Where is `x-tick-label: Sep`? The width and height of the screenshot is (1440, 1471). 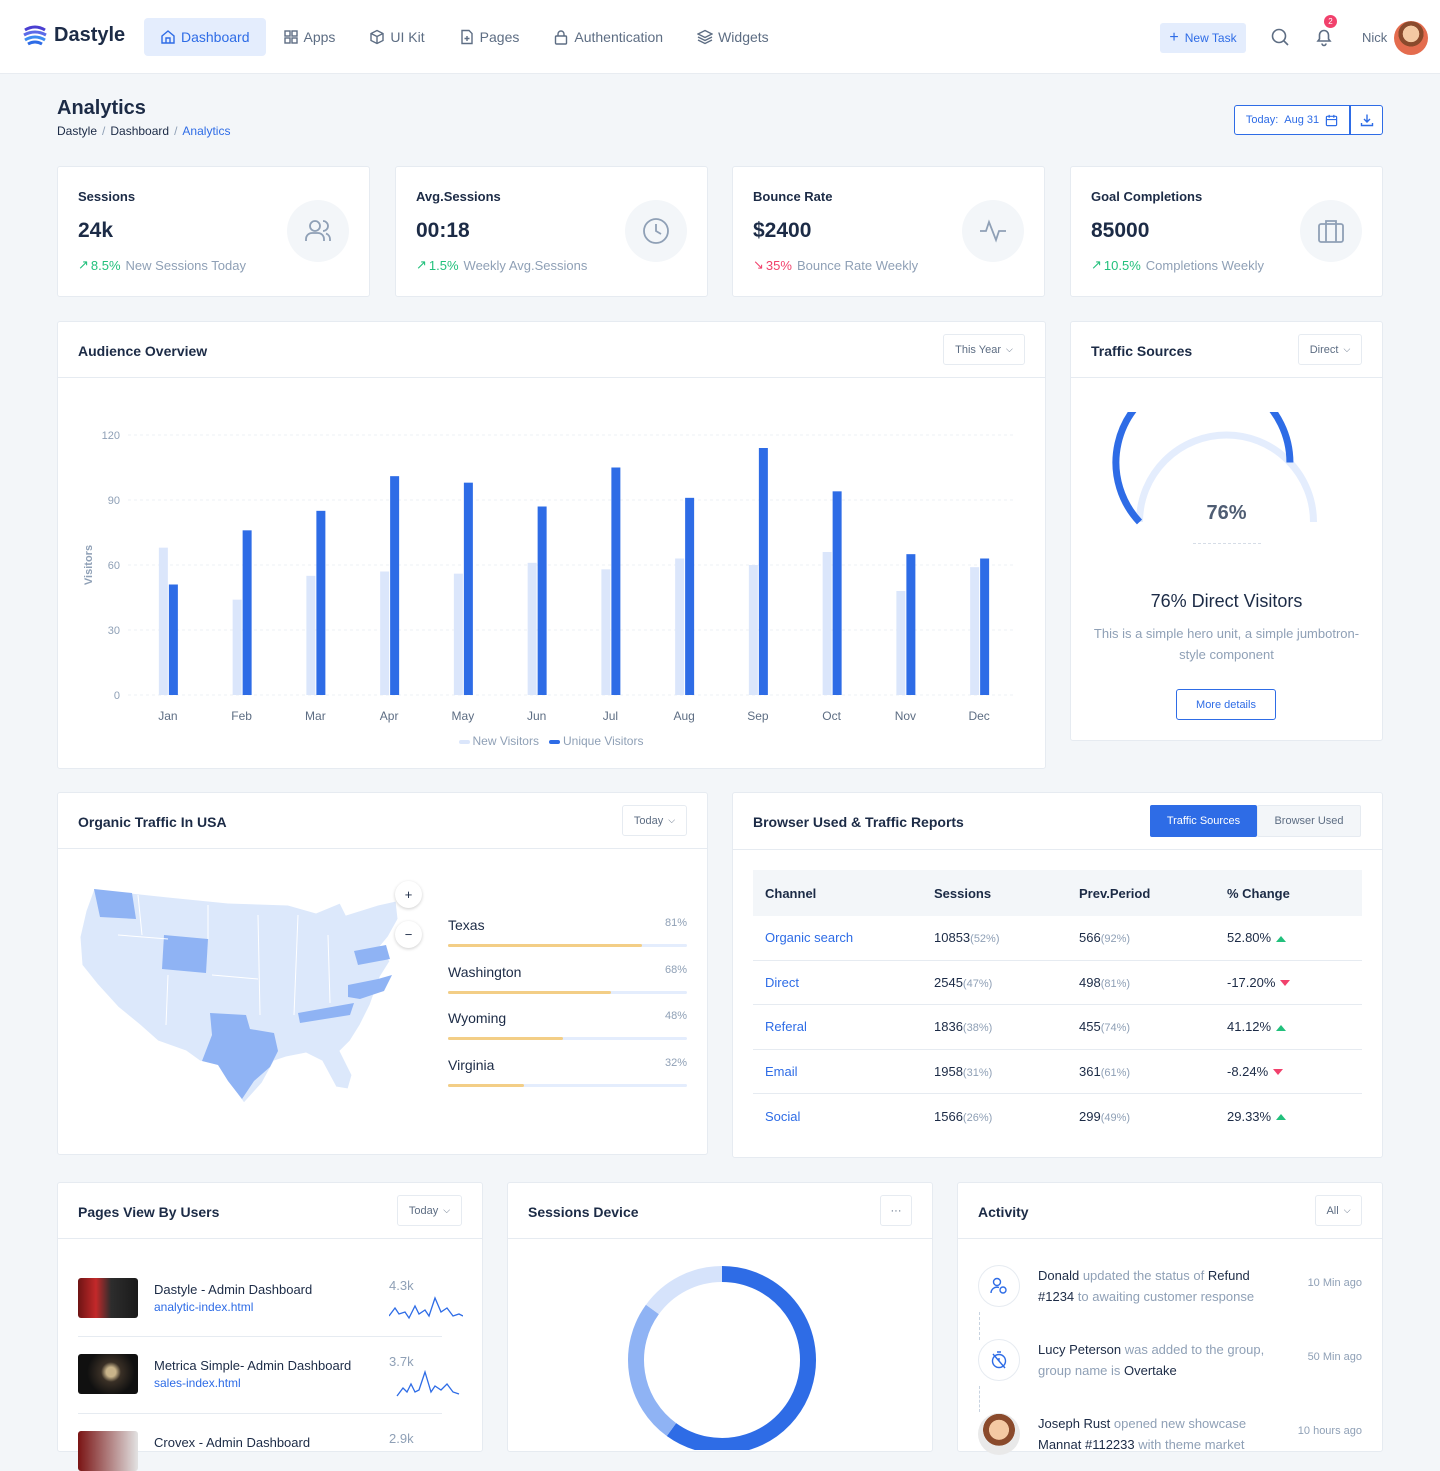
x-tick-label: Sep is located at coordinates (758, 716).